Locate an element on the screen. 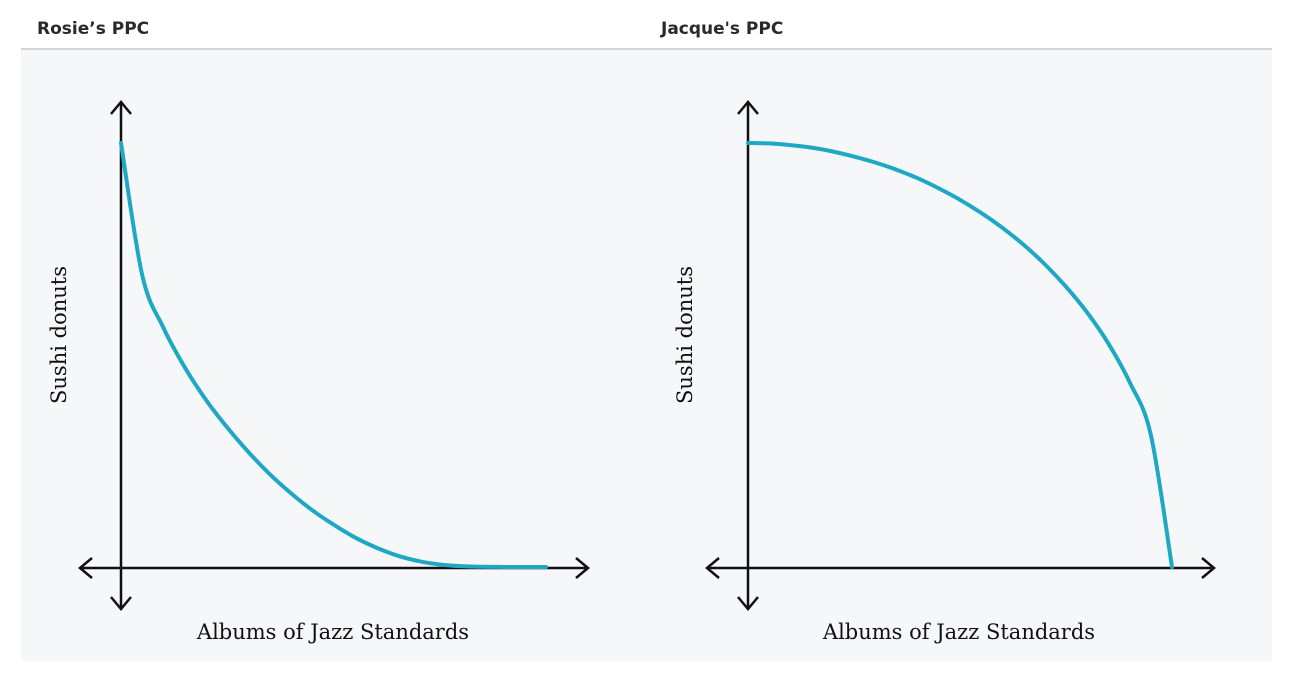 Image resolution: width=1293 pixels, height=685 pixels. panel-title-rosie: Rosie’s PPC is located at coordinates (93, 29).